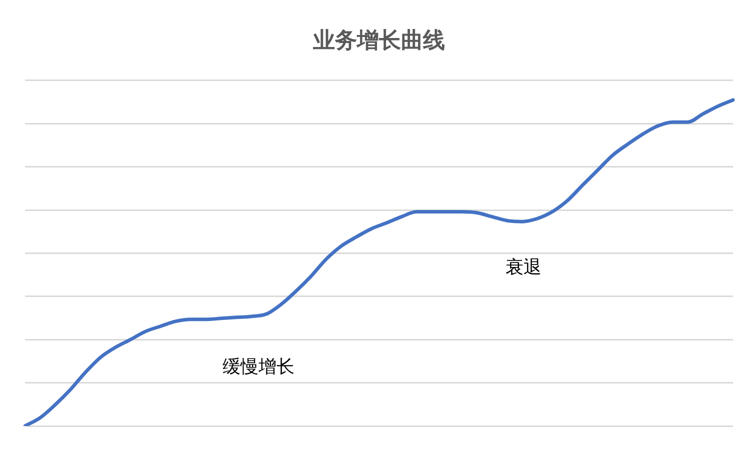 This screenshot has width=752, height=452. What do you see at coordinates (378, 39) in the screenshot?
I see `chart-title: 业务增长曲线` at bounding box center [378, 39].